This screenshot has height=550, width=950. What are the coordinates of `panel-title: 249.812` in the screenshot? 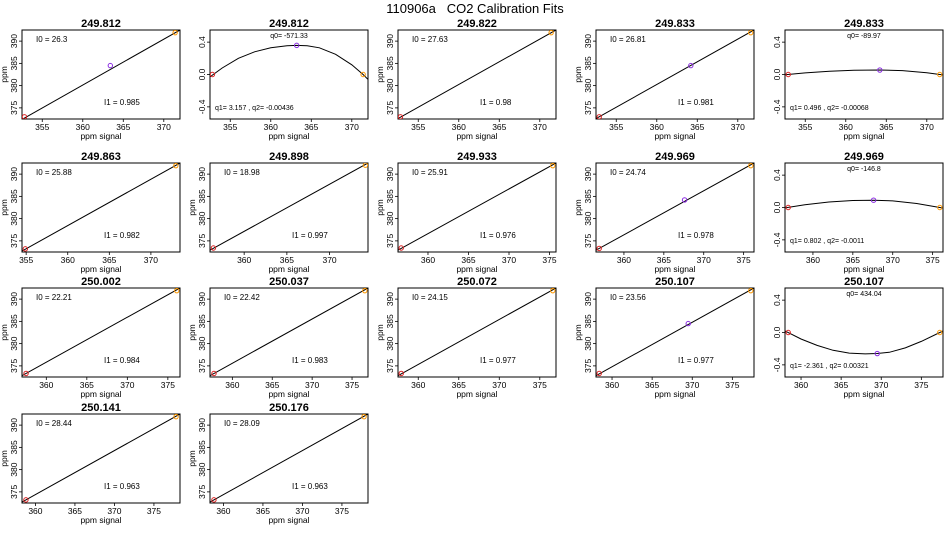 It's located at (289, 24).